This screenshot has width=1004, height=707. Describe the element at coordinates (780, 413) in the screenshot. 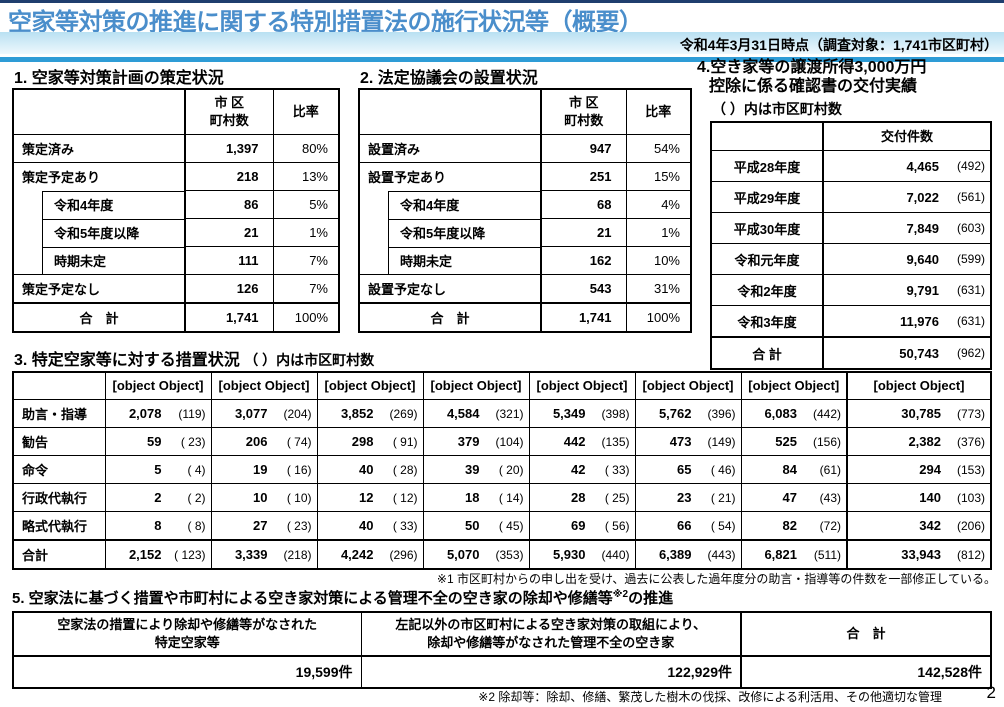

I see `measure-count: 6,083` at that location.